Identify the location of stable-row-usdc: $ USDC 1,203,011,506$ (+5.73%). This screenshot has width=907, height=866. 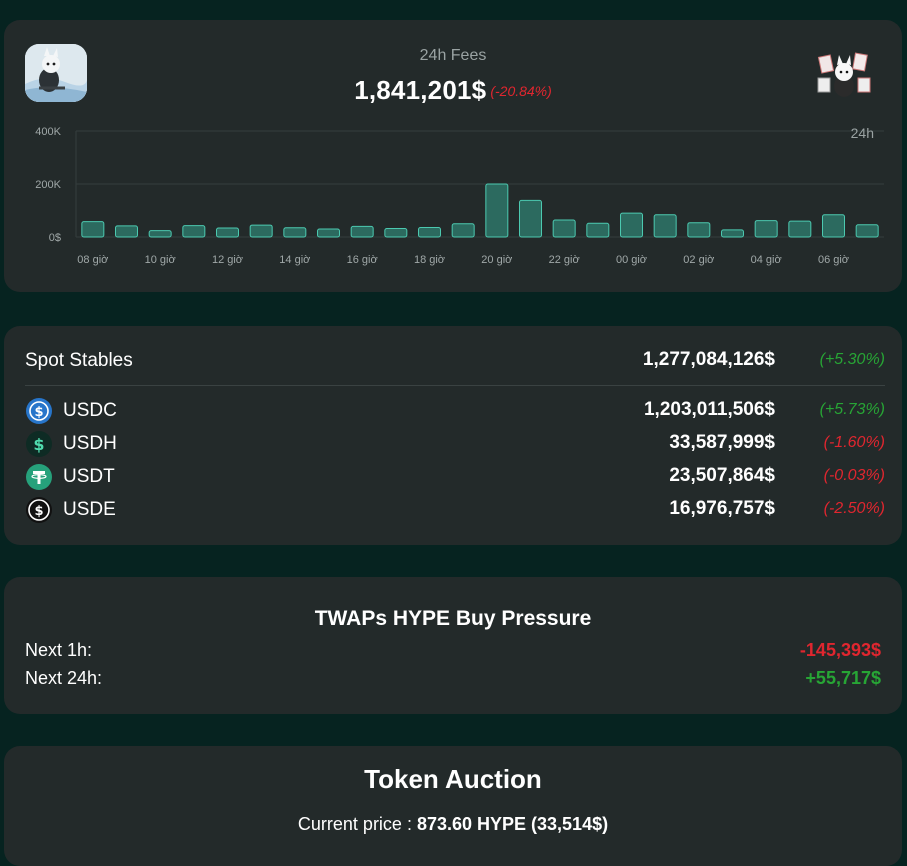
(455, 411).